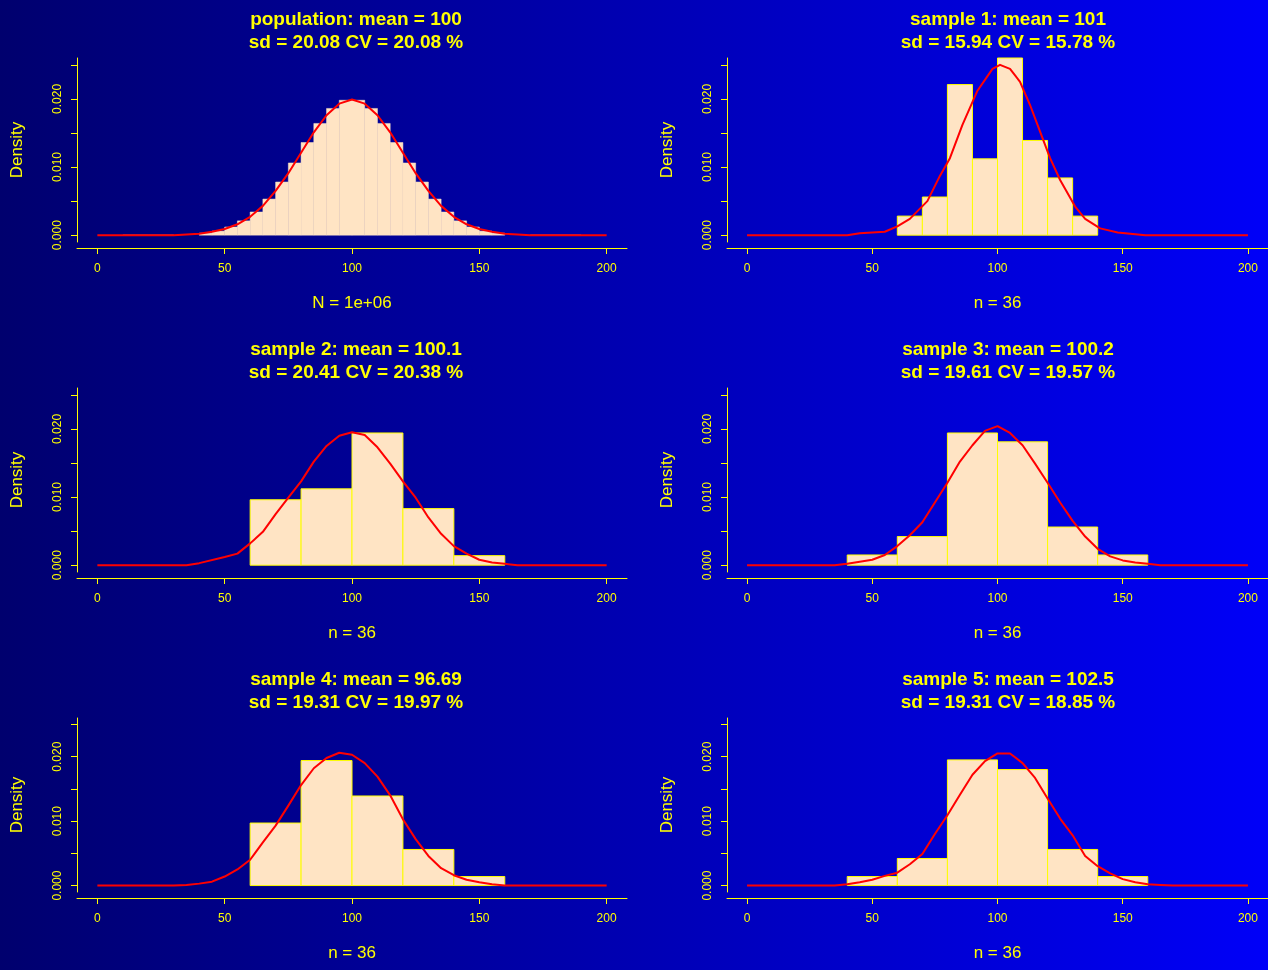 The image size is (1268, 970). What do you see at coordinates (356, 371) in the screenshot?
I see `chart-subtitle: sd = 20.41 CV = 20.38 %` at bounding box center [356, 371].